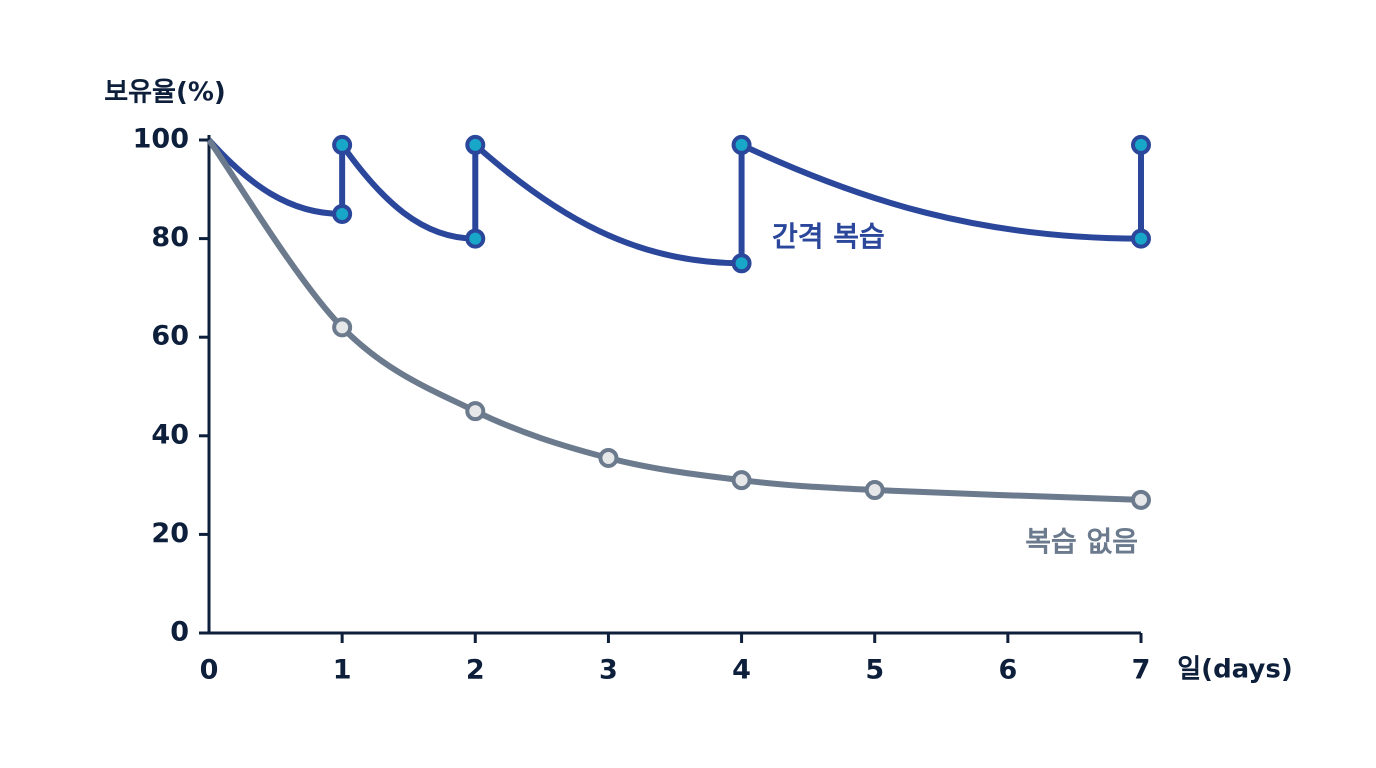  I want to click on x-tick-label: 2, so click(475, 670).